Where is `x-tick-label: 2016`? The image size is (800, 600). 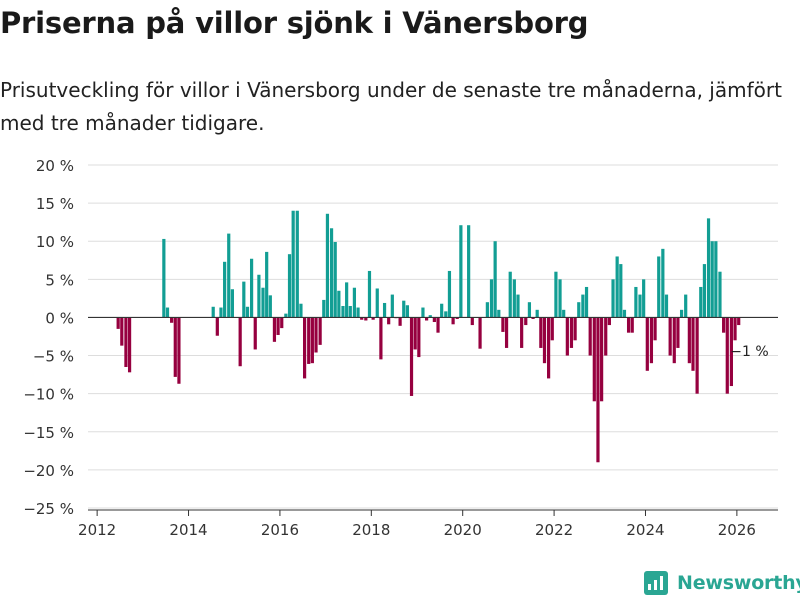
x-tick-label: 2016 is located at coordinates (280, 530).